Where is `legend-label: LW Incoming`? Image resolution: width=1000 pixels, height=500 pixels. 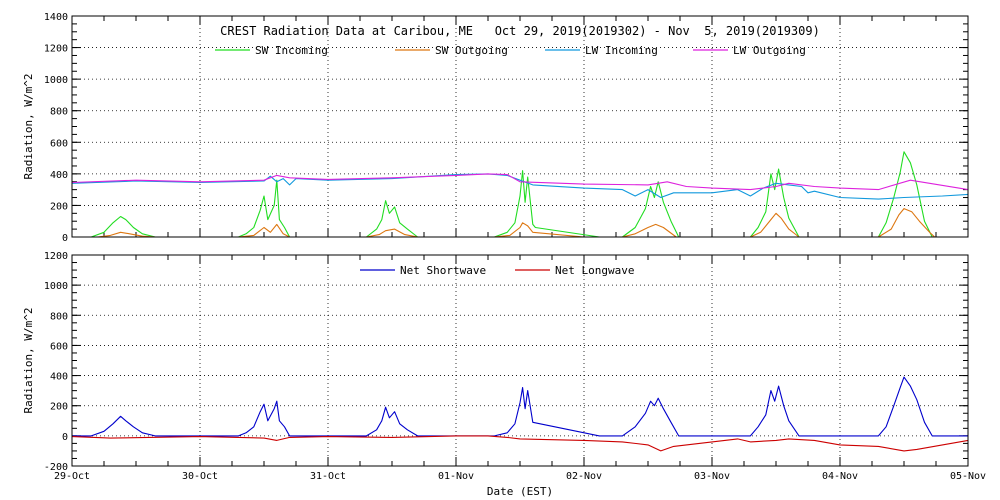 legend-label: LW Incoming is located at coordinates (621, 50).